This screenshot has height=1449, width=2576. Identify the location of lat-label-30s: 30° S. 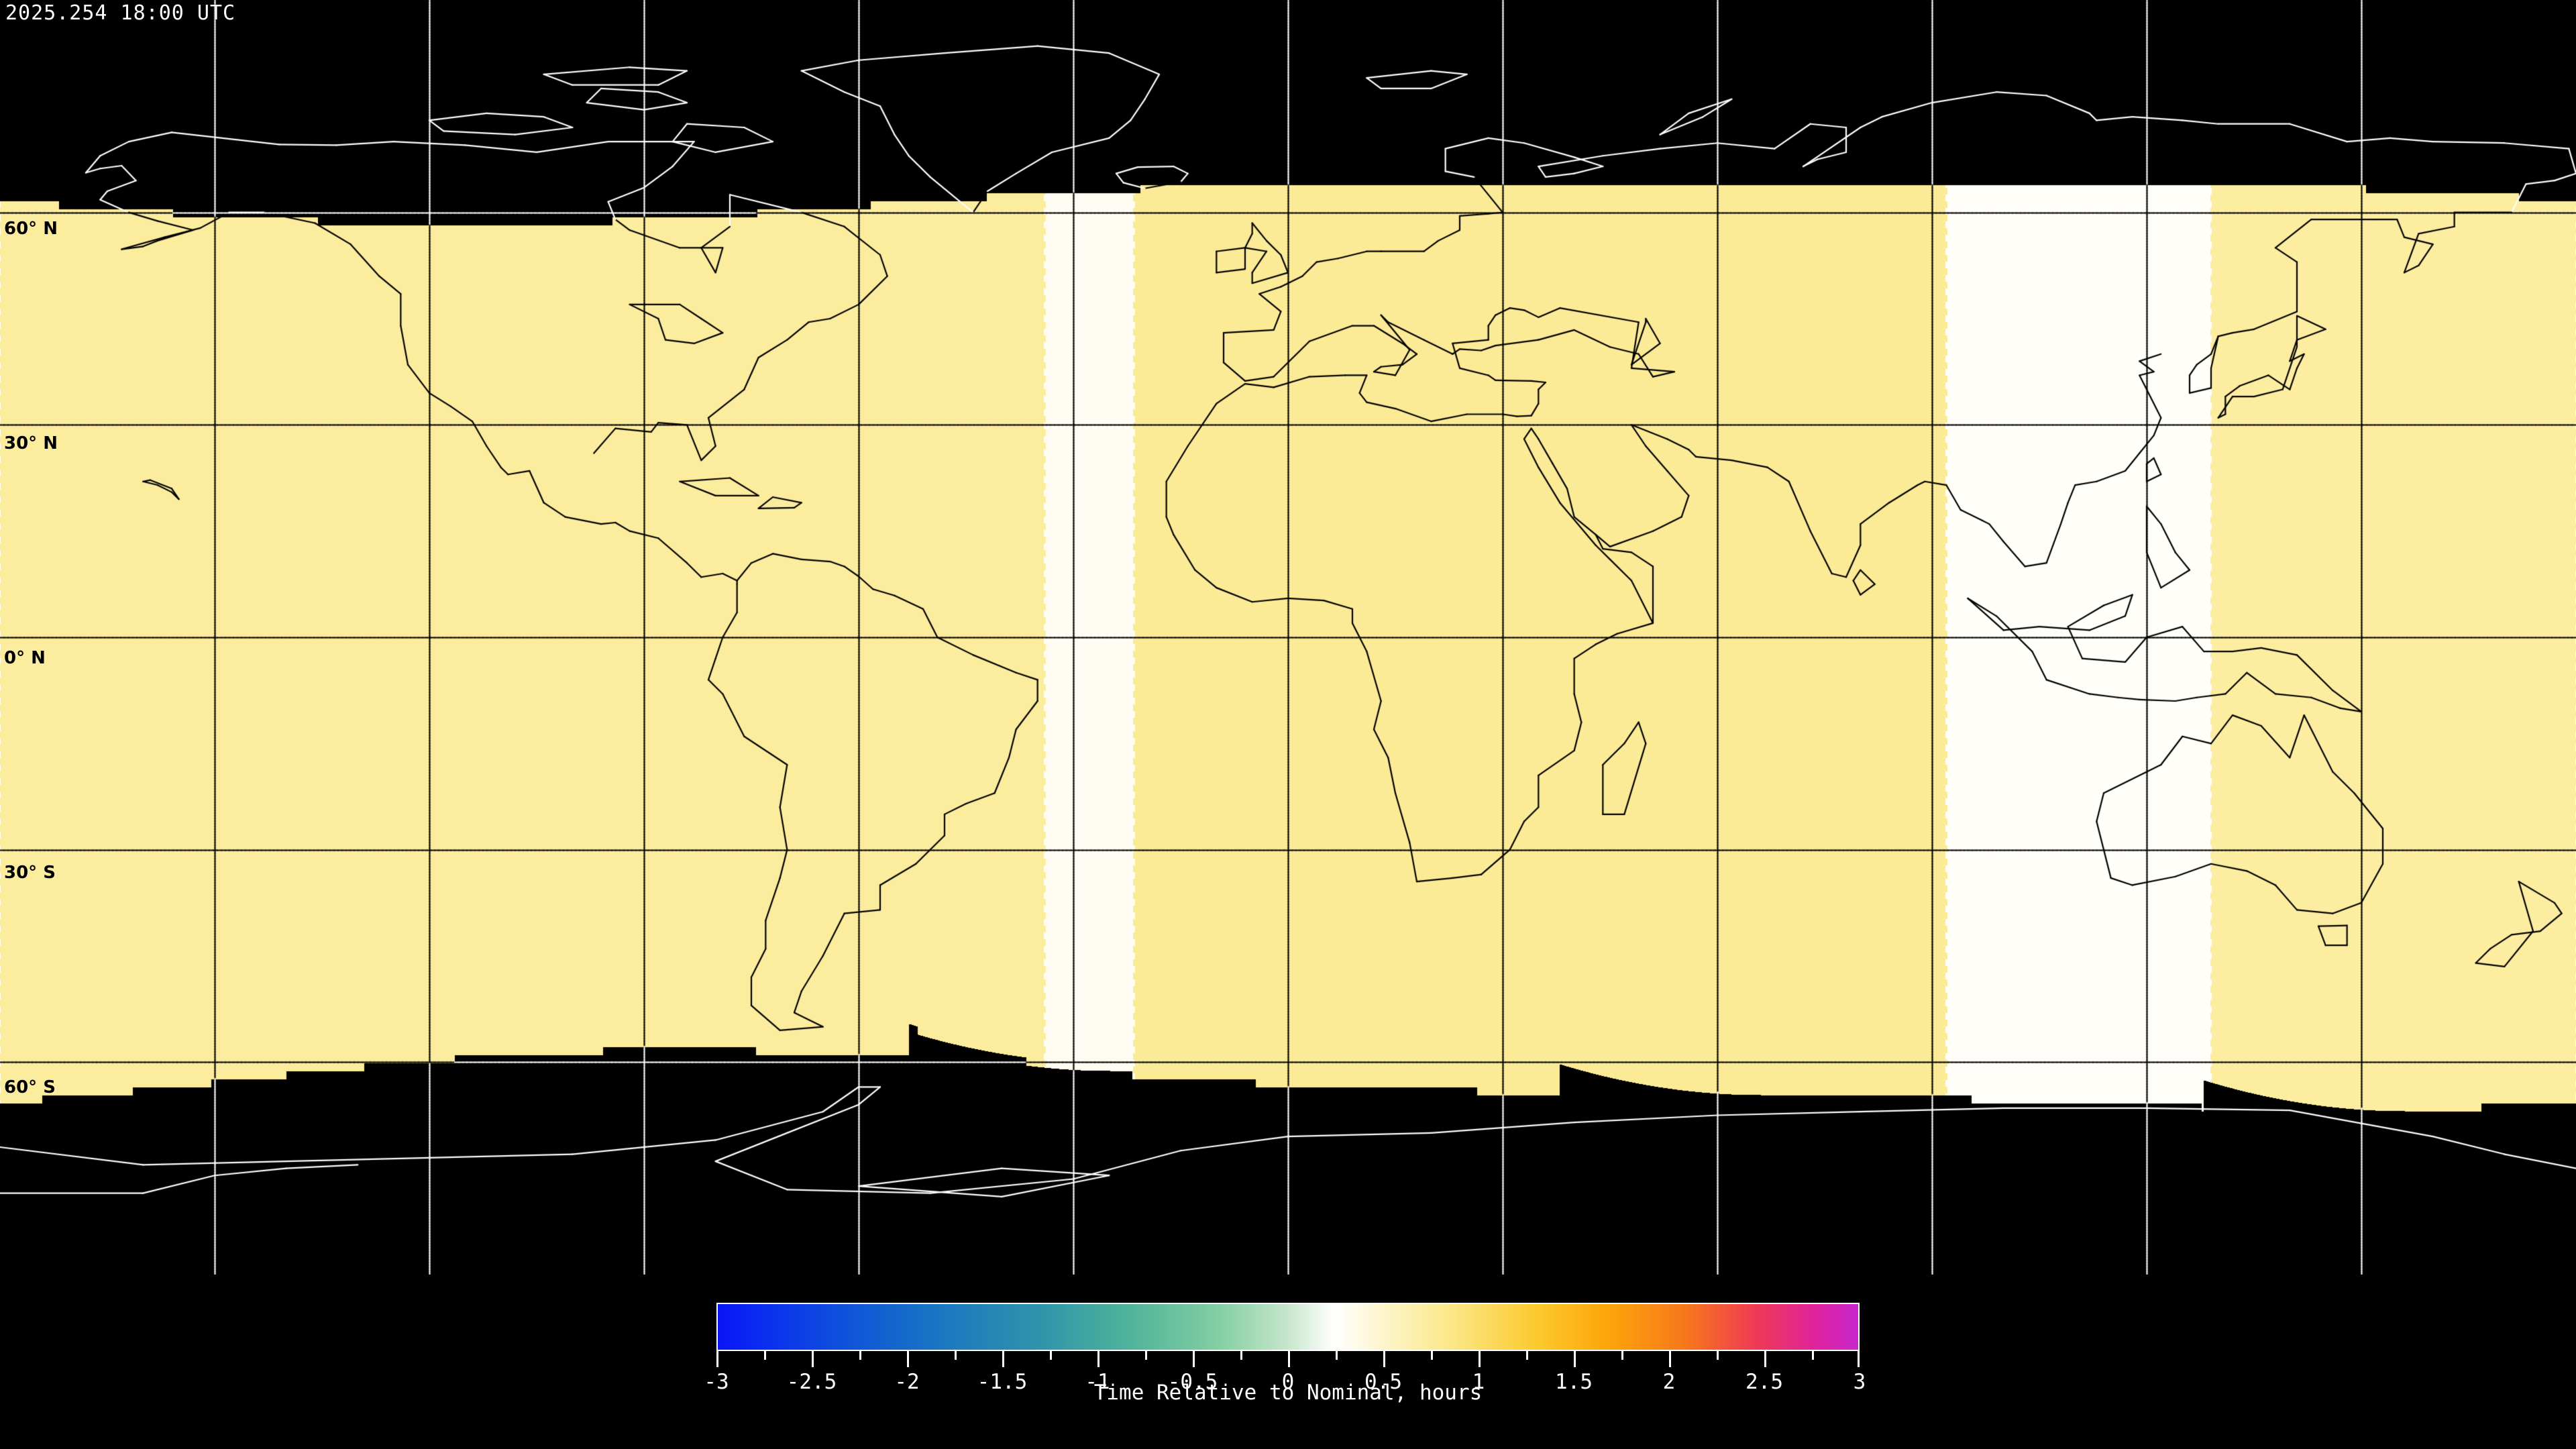
(30, 873).